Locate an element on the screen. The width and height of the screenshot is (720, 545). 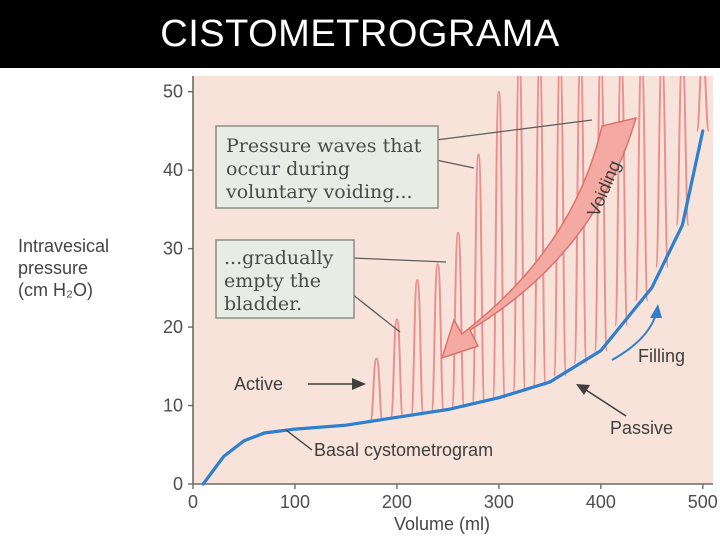
callout-text: ...gradually empty the bladder. is located at coordinates (281, 281).